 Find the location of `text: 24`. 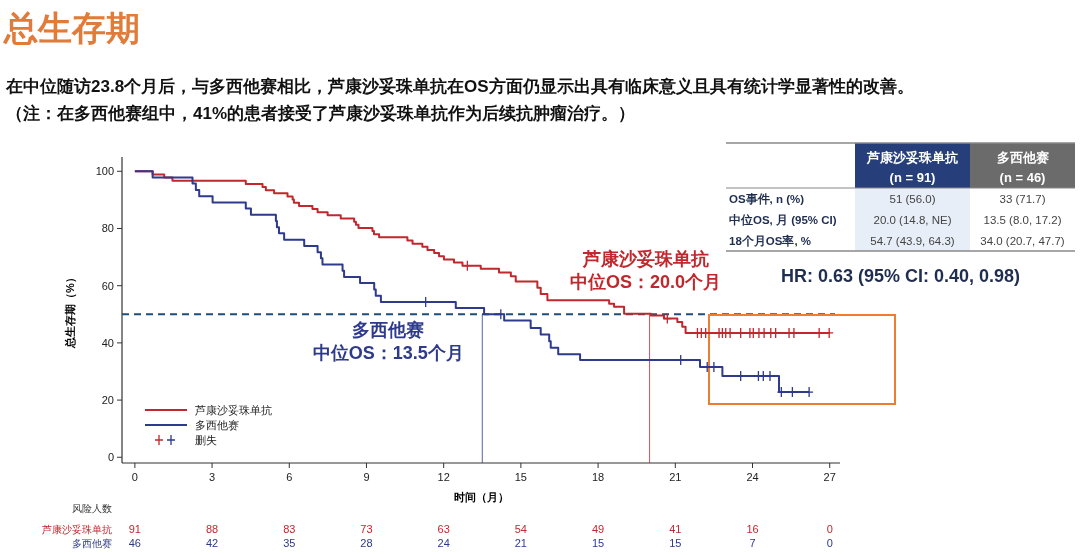

text: 24 is located at coordinates (443, 543).